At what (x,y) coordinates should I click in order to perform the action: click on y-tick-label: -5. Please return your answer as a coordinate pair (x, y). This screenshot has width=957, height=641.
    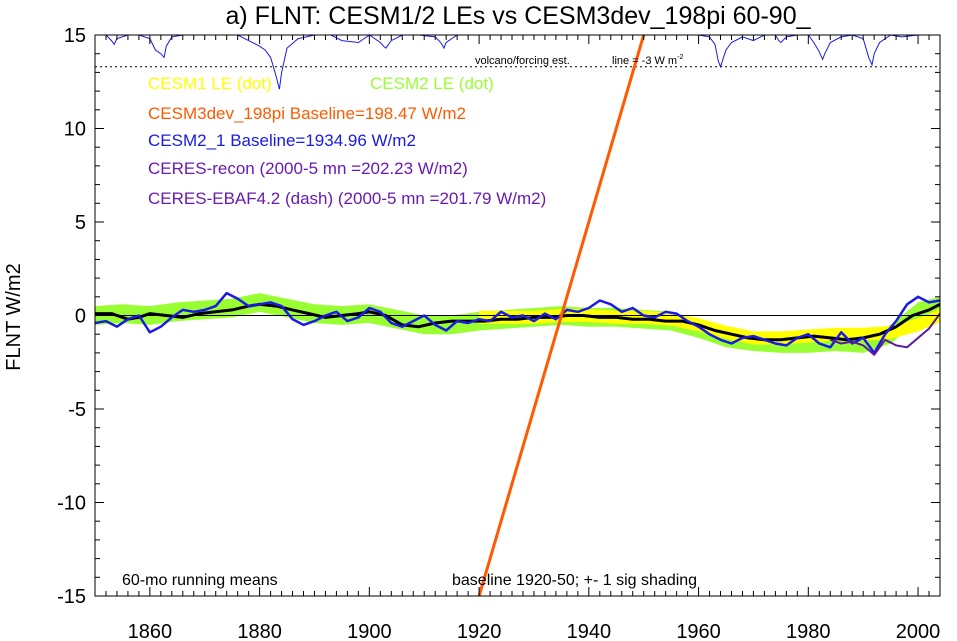
    Looking at the image, I should click on (77, 410).